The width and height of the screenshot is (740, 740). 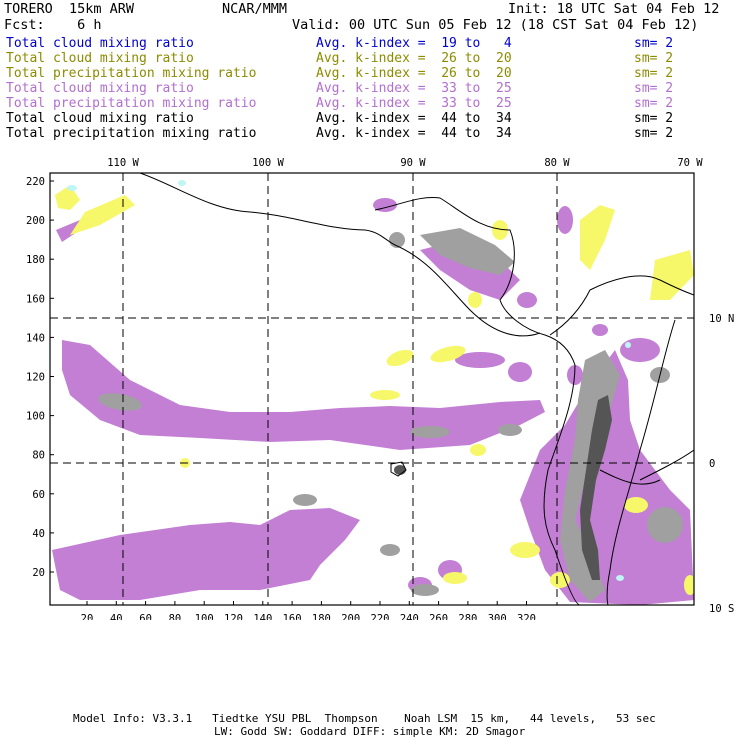 I want to click on x-tick-label: 120, so click(x=233, y=616).